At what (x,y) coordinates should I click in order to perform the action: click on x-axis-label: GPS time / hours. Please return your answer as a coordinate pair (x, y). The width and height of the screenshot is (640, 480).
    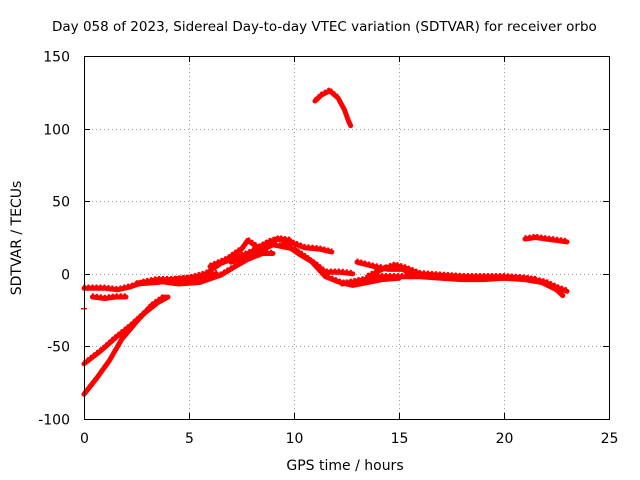
    Looking at the image, I should click on (344, 466).